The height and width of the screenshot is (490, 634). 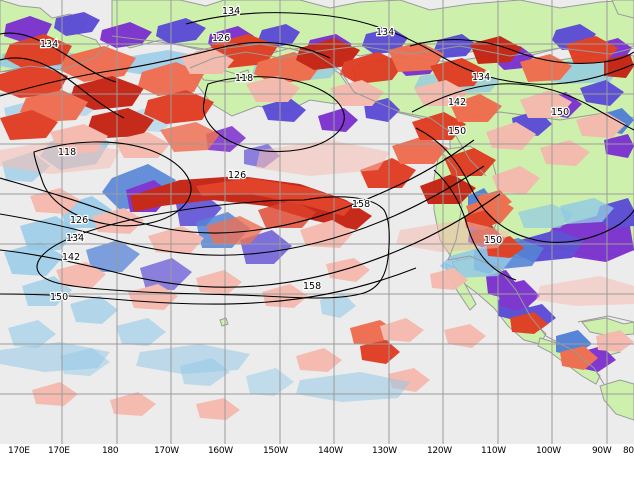 I want to click on longitude-label: 160W, so click(x=220, y=451).